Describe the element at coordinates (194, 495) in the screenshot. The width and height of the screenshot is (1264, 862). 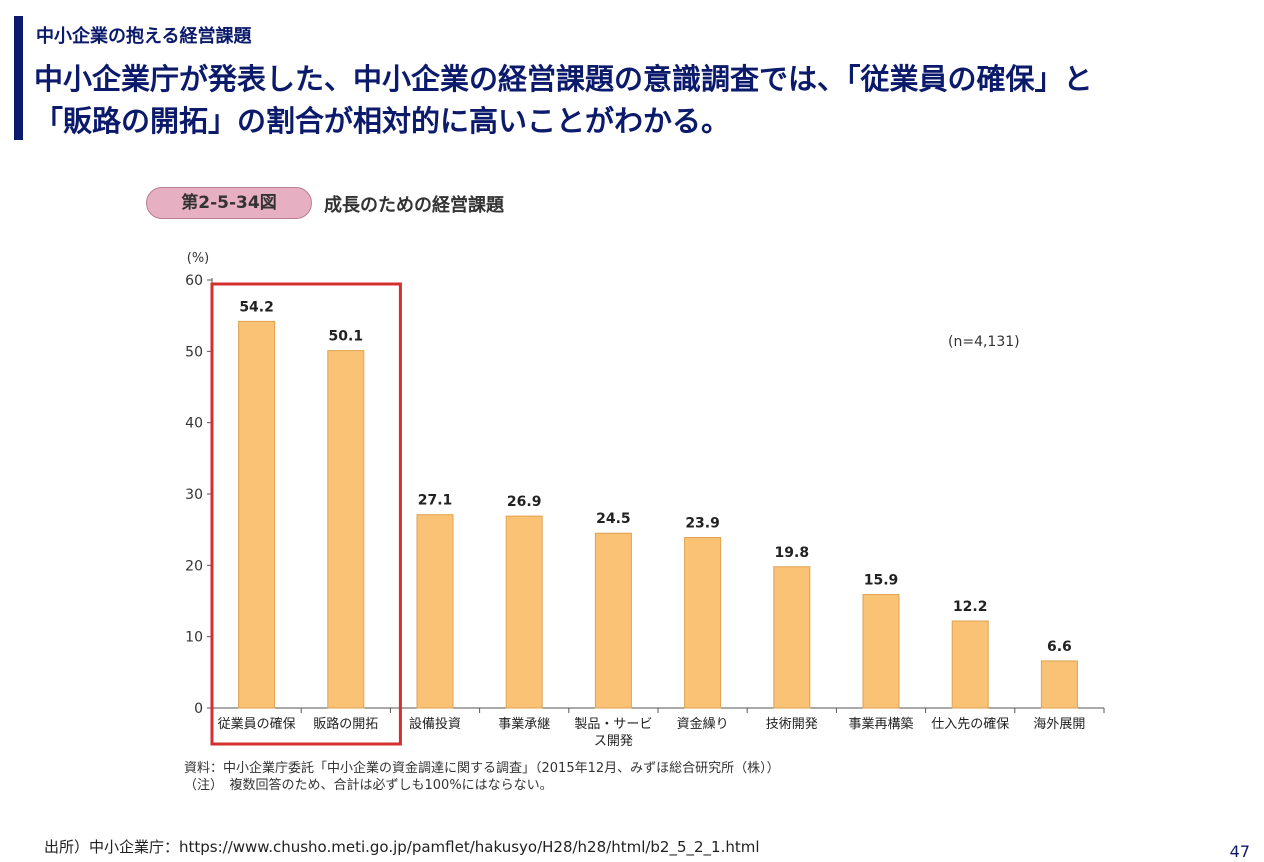
I see `y-tick-label: 30` at that location.